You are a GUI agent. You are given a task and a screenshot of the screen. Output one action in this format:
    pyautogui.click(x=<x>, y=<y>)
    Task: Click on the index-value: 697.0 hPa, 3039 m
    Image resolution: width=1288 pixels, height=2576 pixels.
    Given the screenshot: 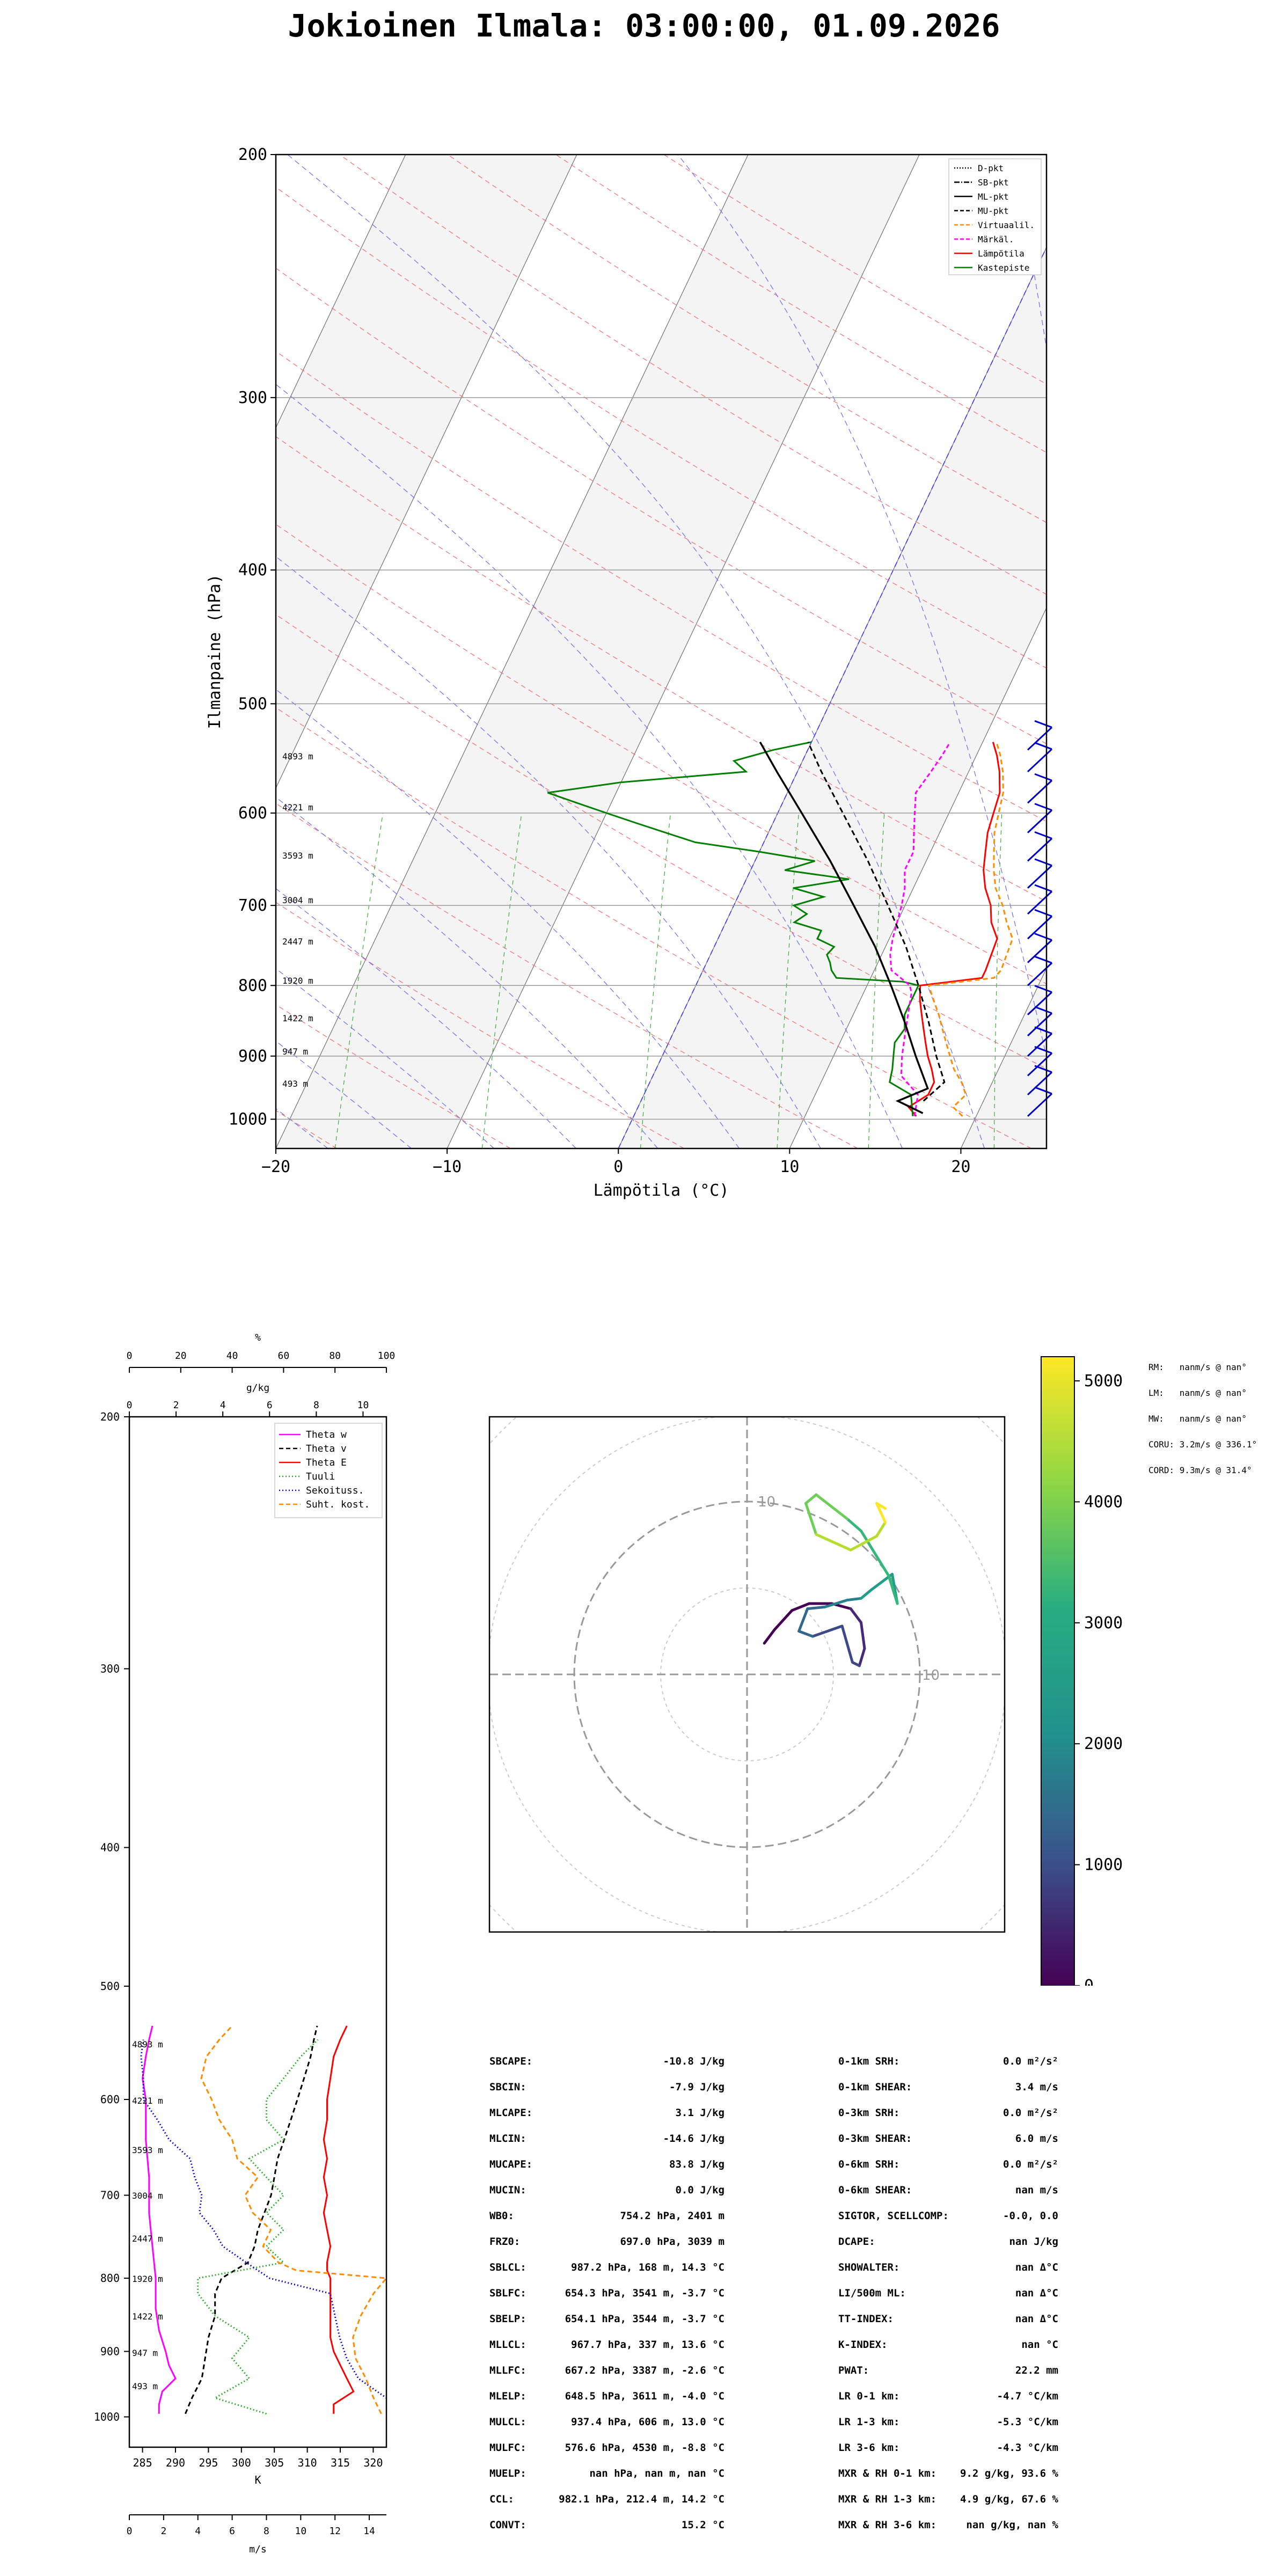 What is the action you would take?
    pyautogui.click(x=672, y=2242)
    